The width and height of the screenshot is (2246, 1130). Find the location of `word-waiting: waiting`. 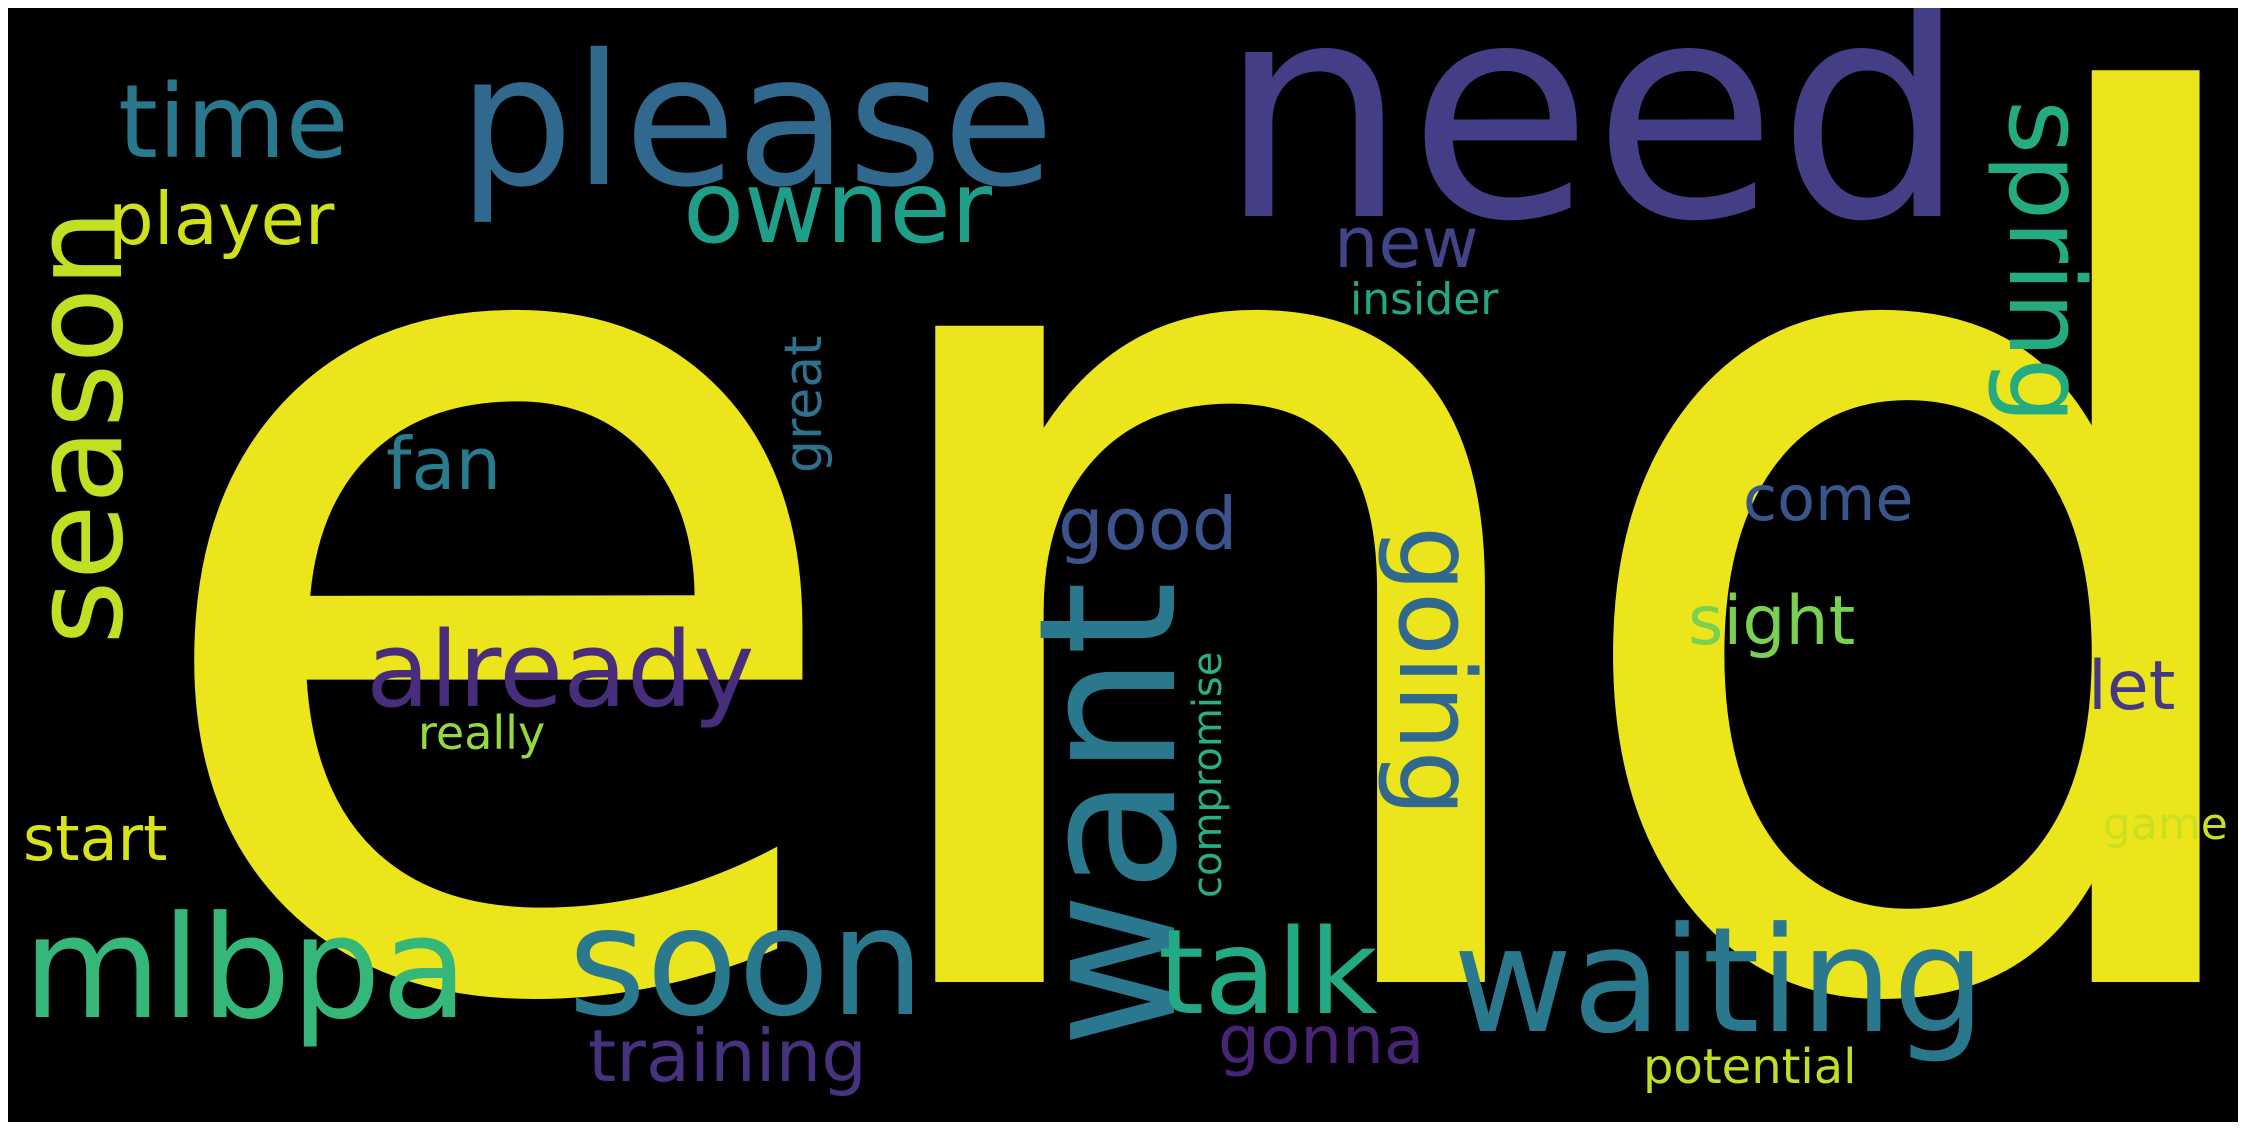

word-waiting: waiting is located at coordinates (1719, 981).